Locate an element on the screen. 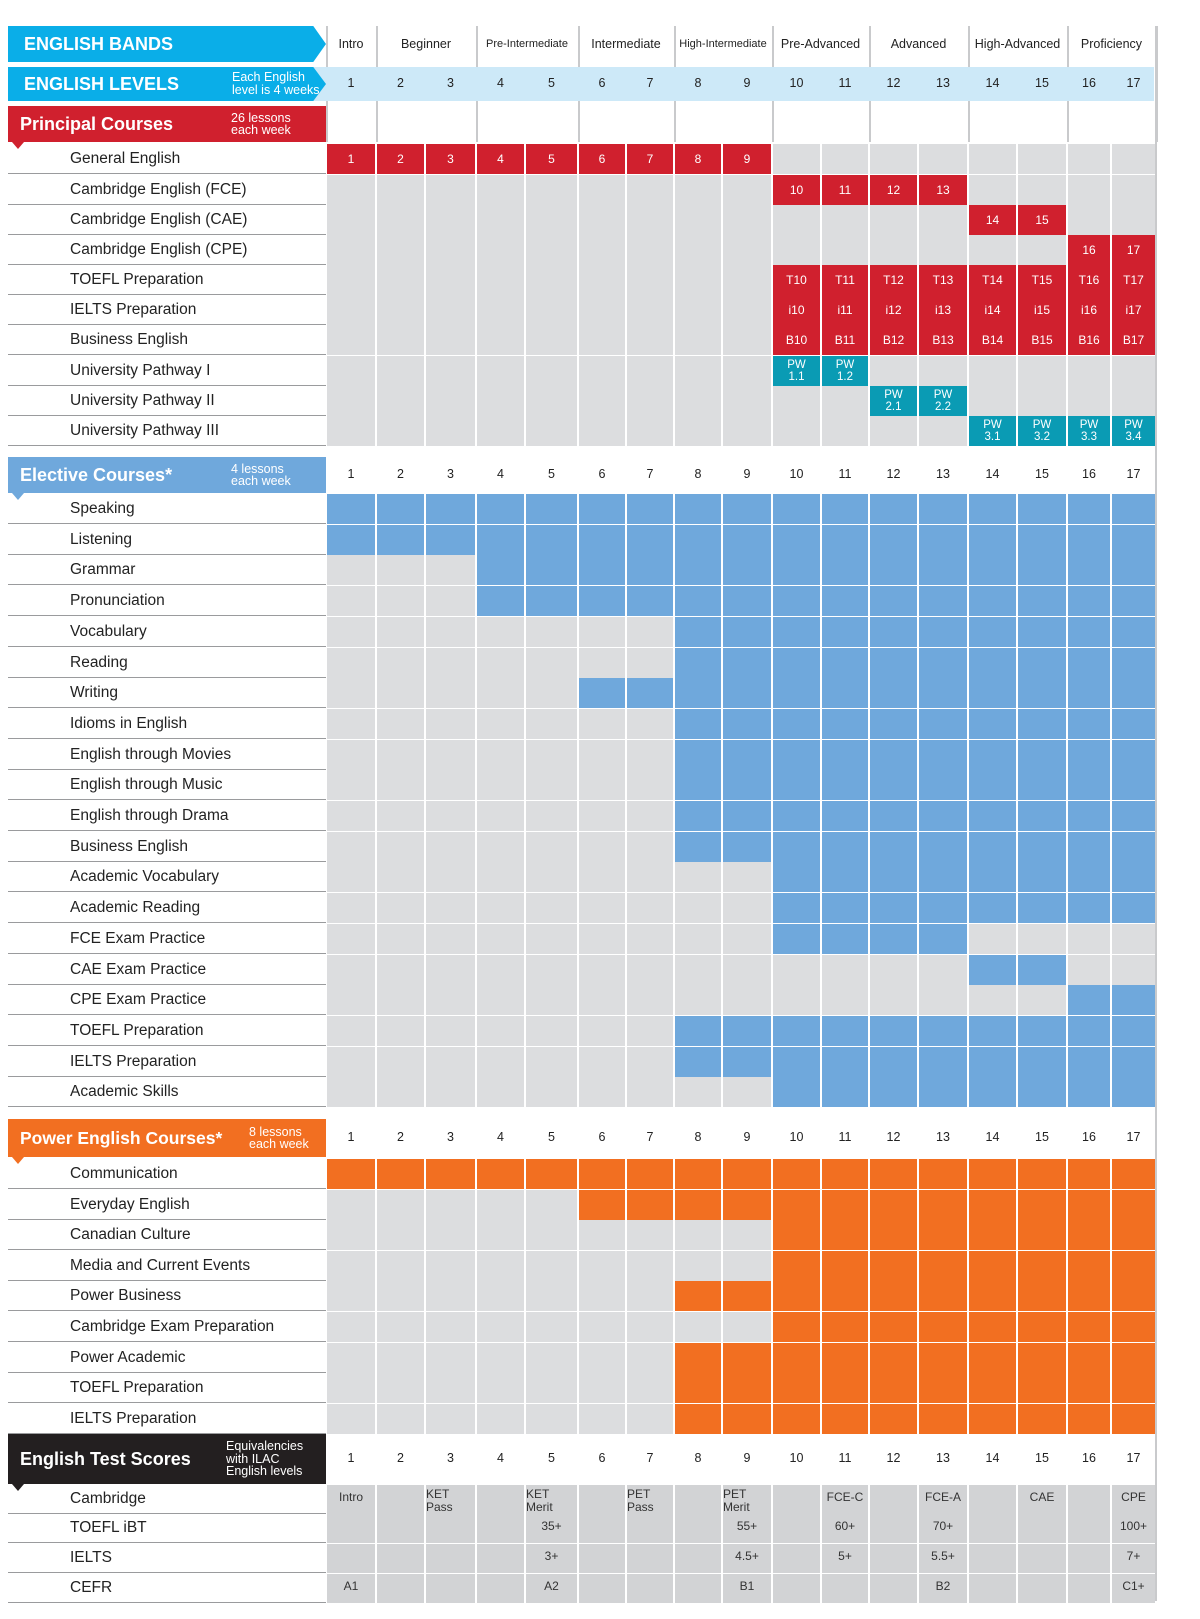 The width and height of the screenshot is (1200, 1619). principal-level-cell: T11 is located at coordinates (845, 280).